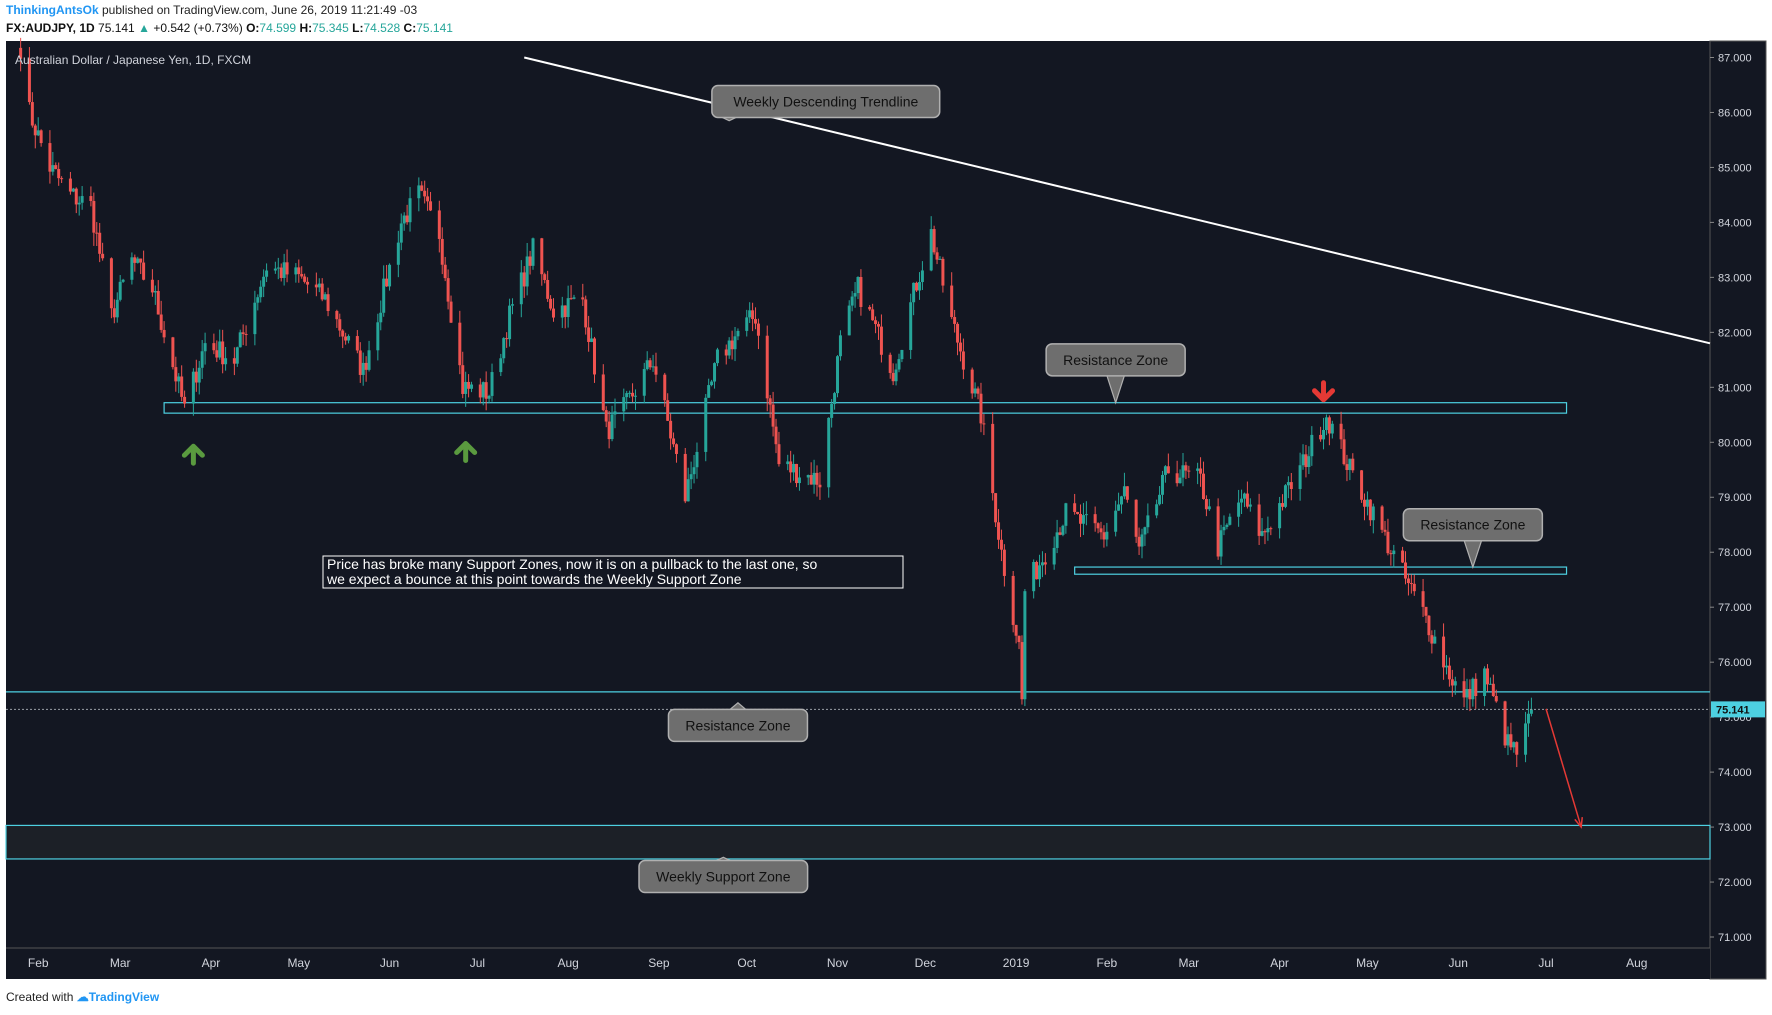 This screenshot has width=1772, height=1015. What do you see at coordinates (1735, 608) in the screenshot?
I see `y-tick-label: 77.000` at bounding box center [1735, 608].